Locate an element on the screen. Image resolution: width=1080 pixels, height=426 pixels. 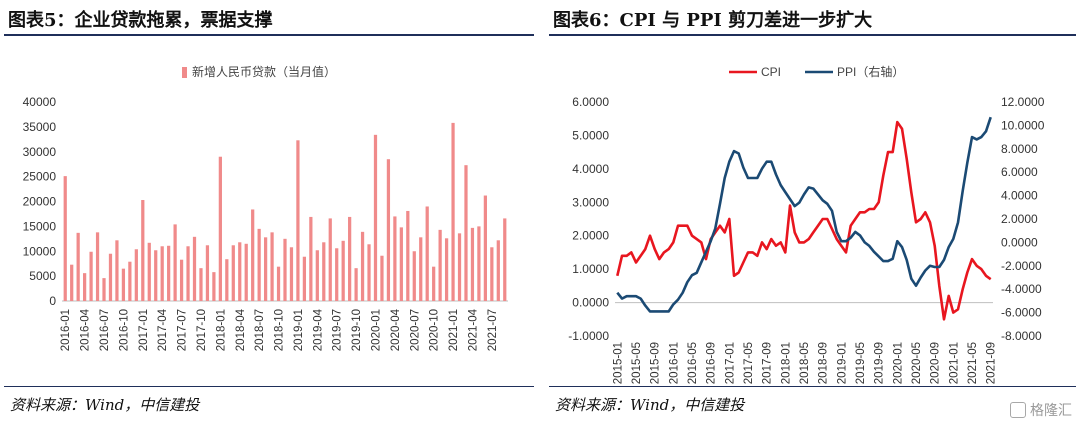
legend-label: 新增人民币贷款（当月值） is located at coordinates (264, 71).